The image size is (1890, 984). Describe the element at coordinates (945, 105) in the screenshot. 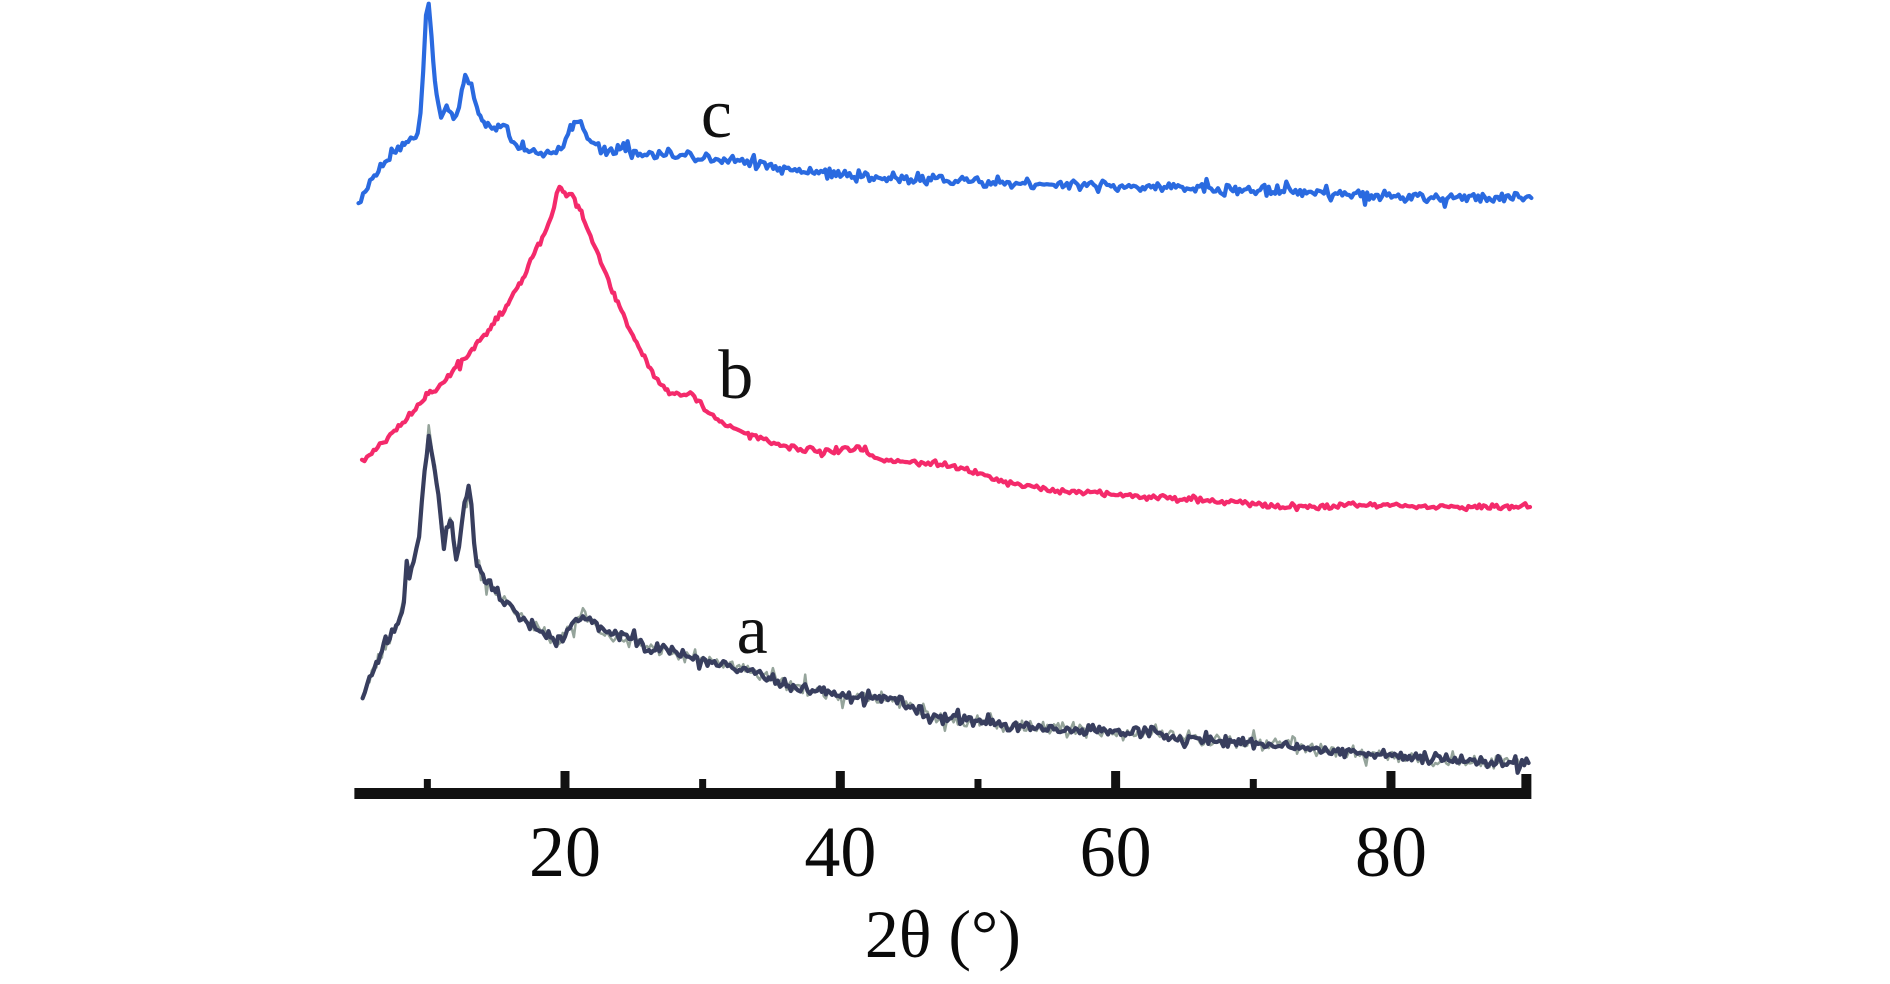

I see `curve-c-trace` at that location.